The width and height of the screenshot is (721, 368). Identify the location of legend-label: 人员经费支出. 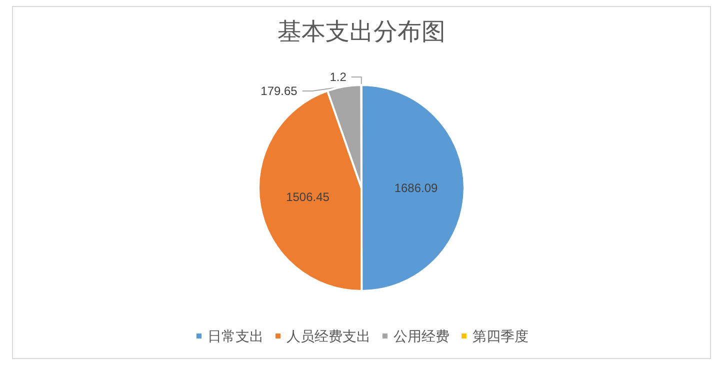
(328, 336).